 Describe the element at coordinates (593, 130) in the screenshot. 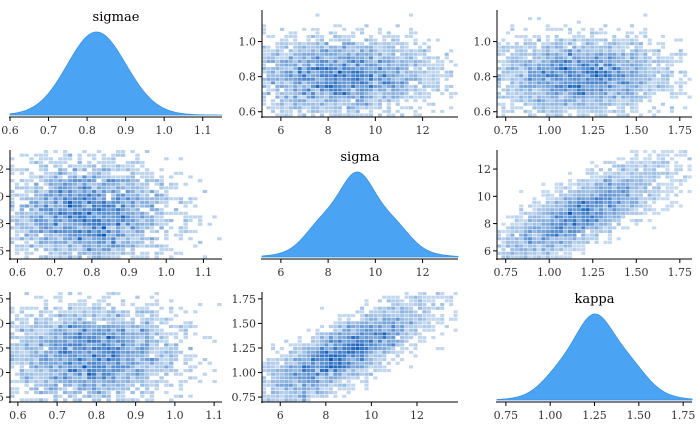

I see `x-tick-label: 1.25` at that location.